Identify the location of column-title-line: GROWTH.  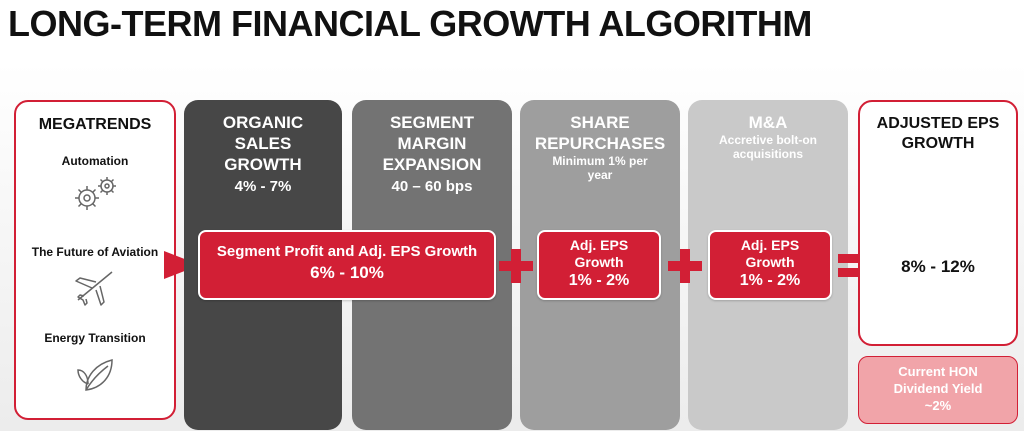
(263, 164).